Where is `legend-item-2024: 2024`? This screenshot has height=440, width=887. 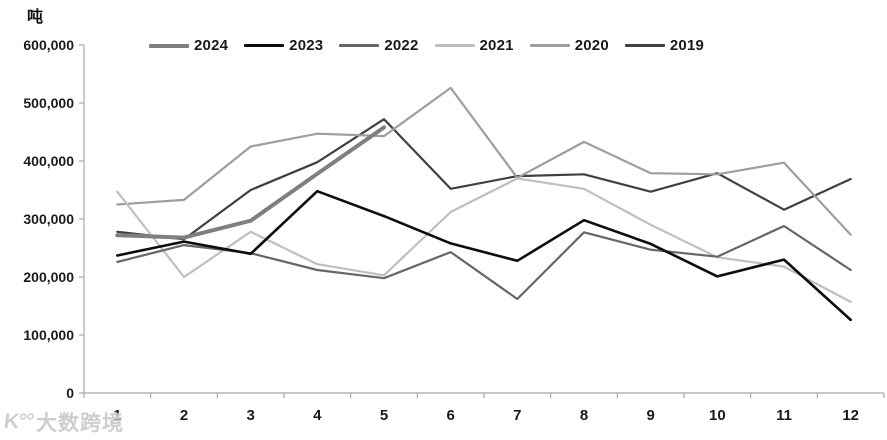 legend-item-2024: 2024 is located at coordinates (188, 45).